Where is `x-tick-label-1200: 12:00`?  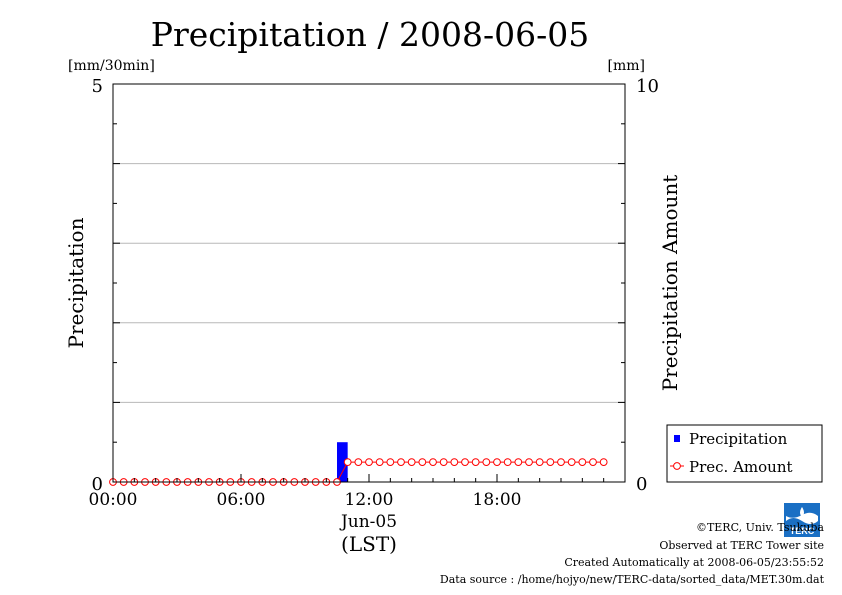
x-tick-label-1200: 12:00 is located at coordinates (369, 500).